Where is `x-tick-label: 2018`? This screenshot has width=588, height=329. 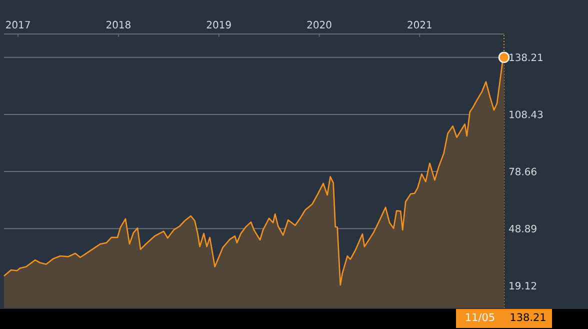
x-tick-label: 2018 is located at coordinates (118, 24).